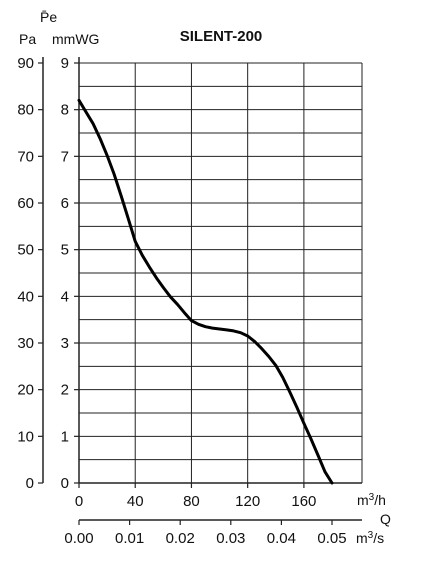  Describe the element at coordinates (25, 296) in the screenshot. I see `pa-tick-label: 40` at that location.